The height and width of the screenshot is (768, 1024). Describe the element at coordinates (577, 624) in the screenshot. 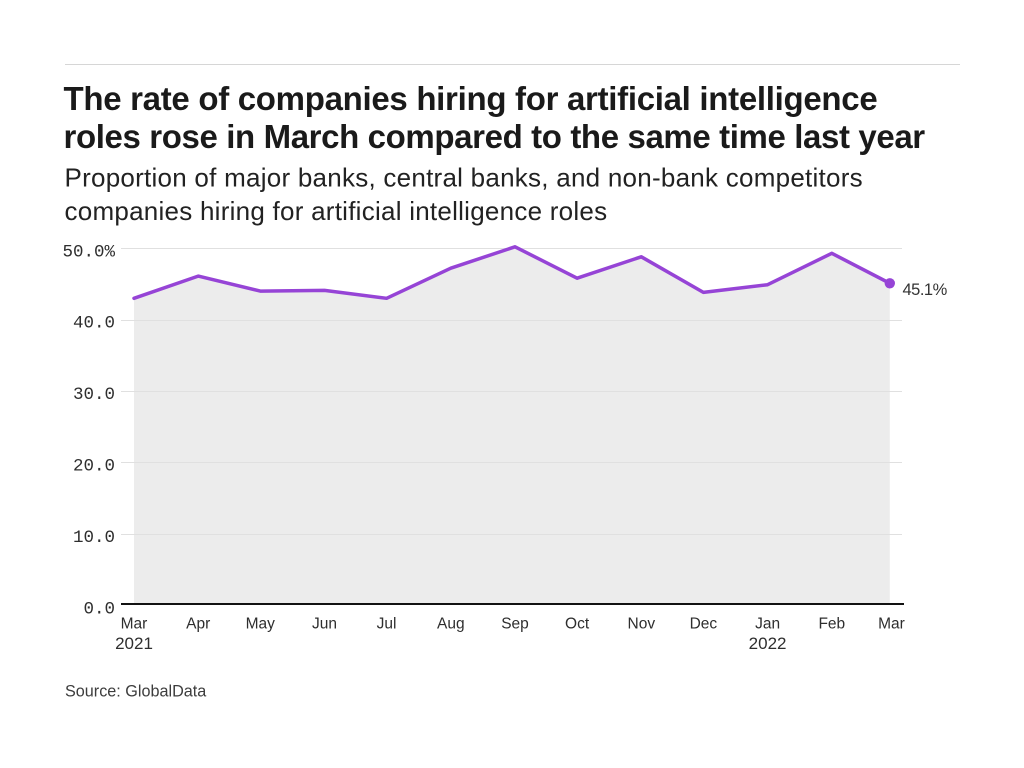

I see `svg-text: Oct` at that location.